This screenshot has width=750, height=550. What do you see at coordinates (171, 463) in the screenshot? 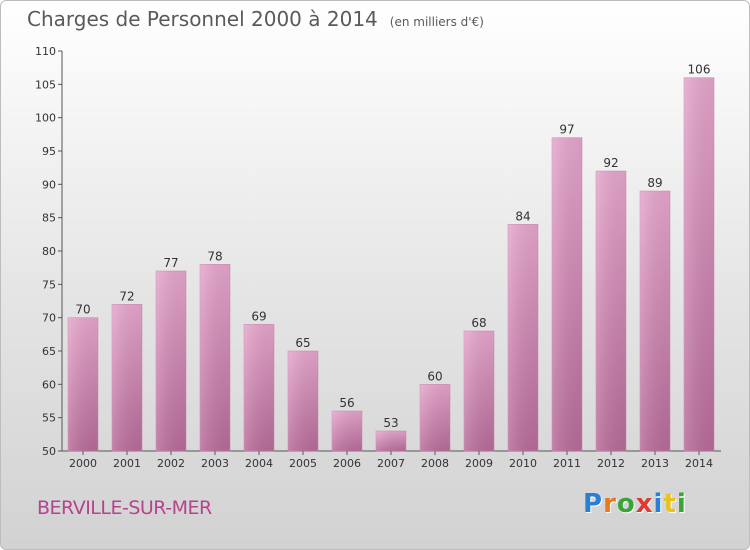
I see `x-tick-label: 2002` at bounding box center [171, 463].